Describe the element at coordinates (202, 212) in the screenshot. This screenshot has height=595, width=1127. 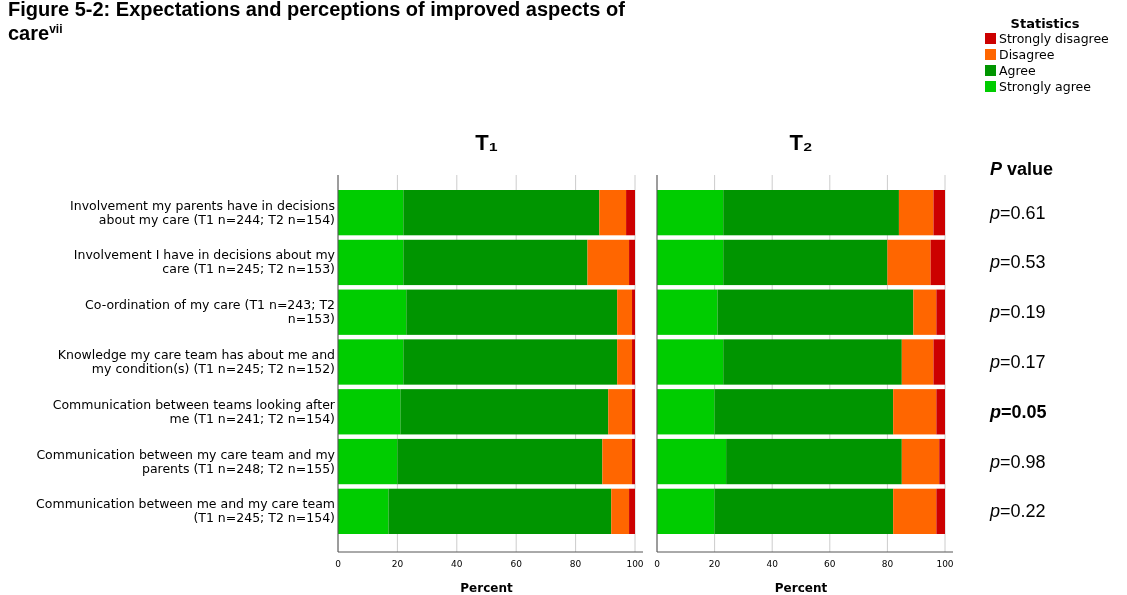
I see `y-tick-label: Involvement my parents have in decisions about my care (T1 n=244; T2 n=154)` at that location.